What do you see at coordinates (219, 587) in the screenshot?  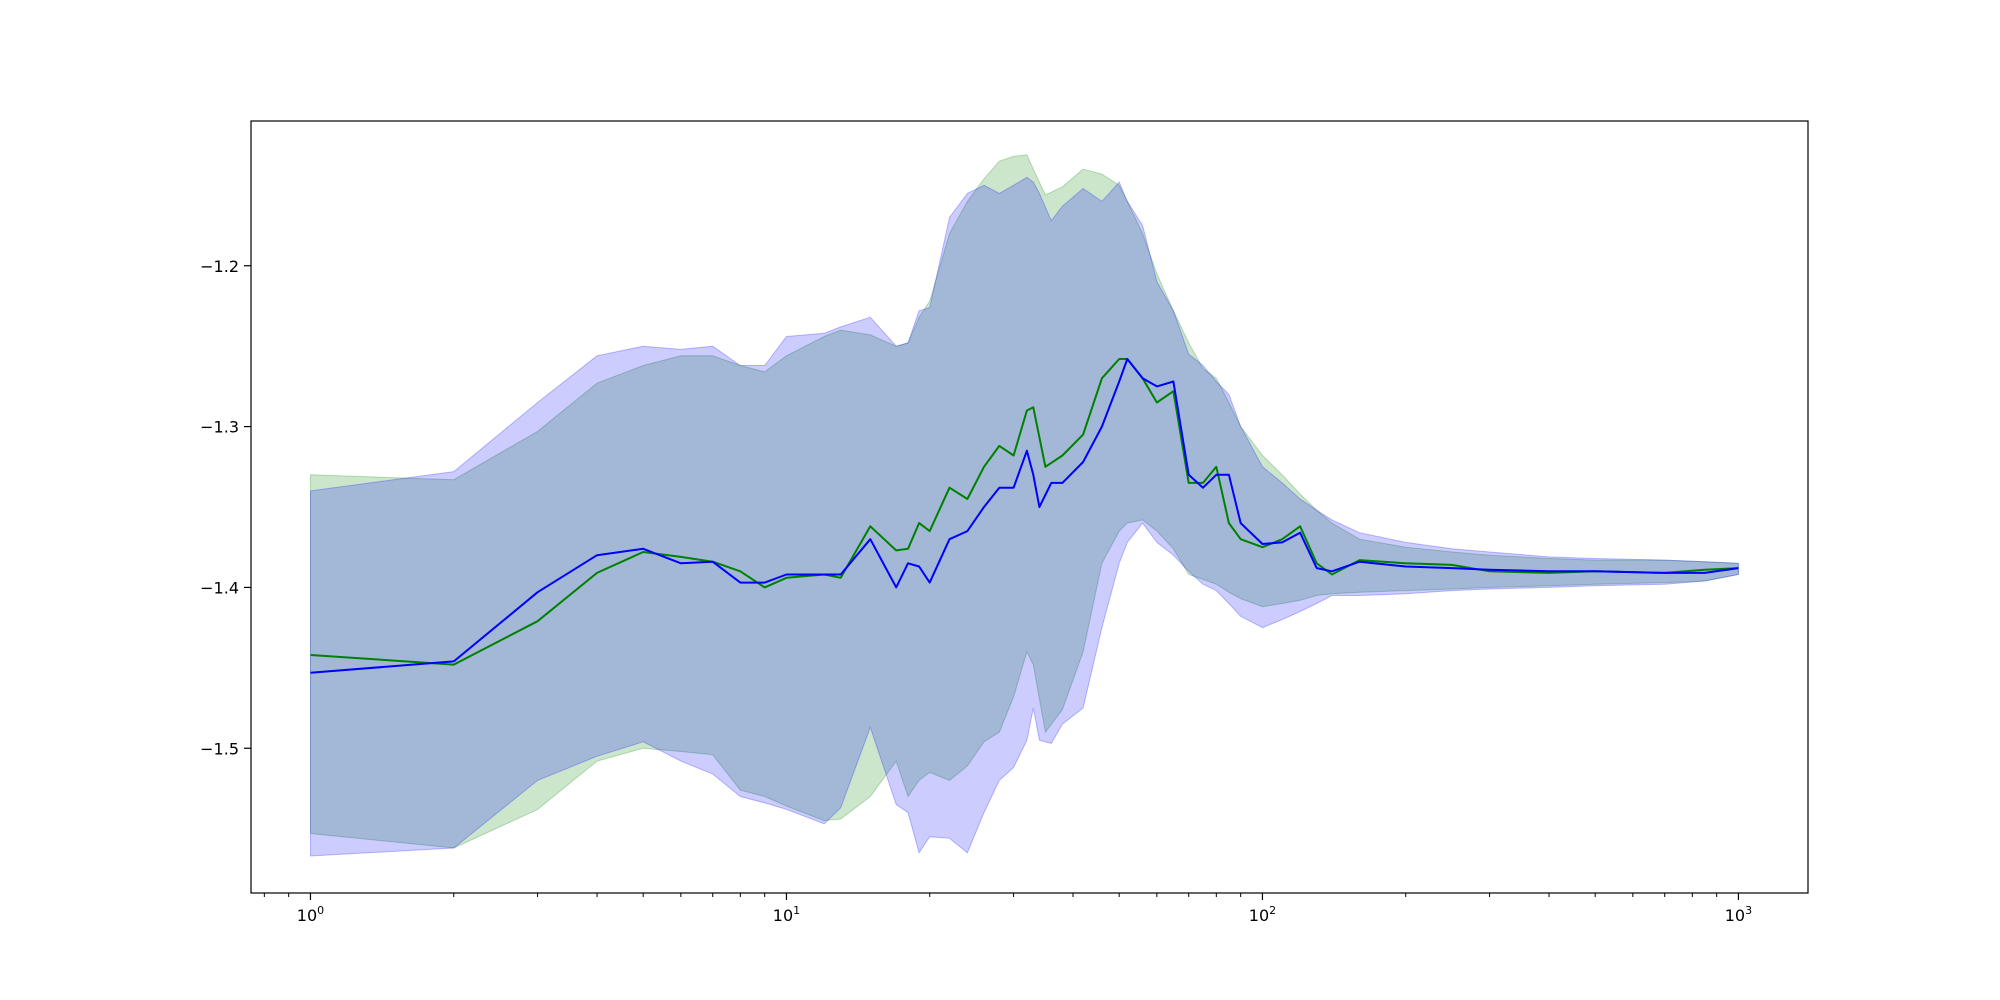 I see `y-tick-label: −1.4` at bounding box center [219, 587].